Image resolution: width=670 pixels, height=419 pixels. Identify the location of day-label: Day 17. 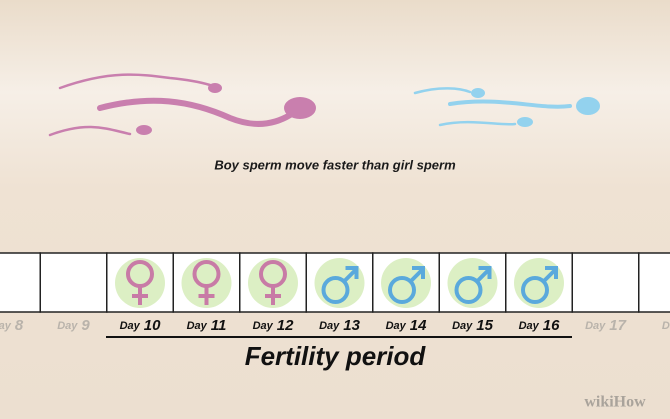
(606, 325).